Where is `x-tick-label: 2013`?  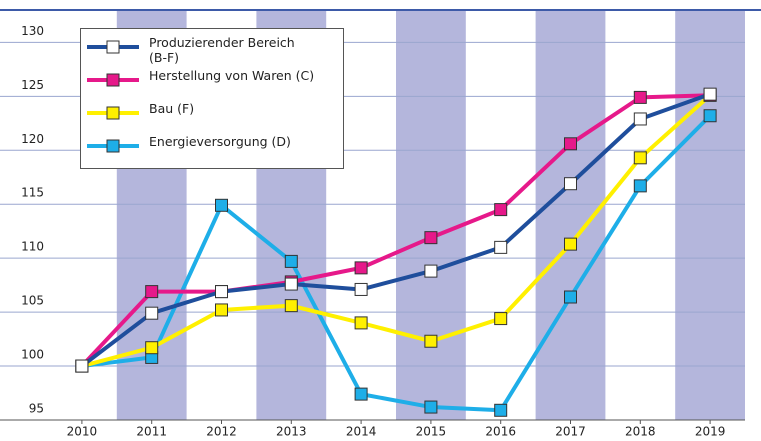
x-tick-label: 2013 is located at coordinates (291, 432).